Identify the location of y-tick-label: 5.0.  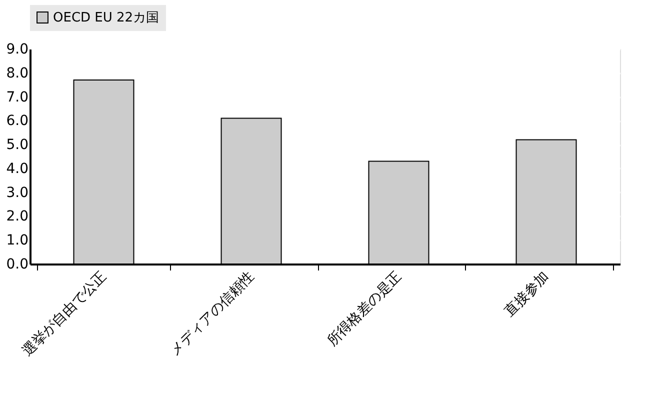
(17, 145).